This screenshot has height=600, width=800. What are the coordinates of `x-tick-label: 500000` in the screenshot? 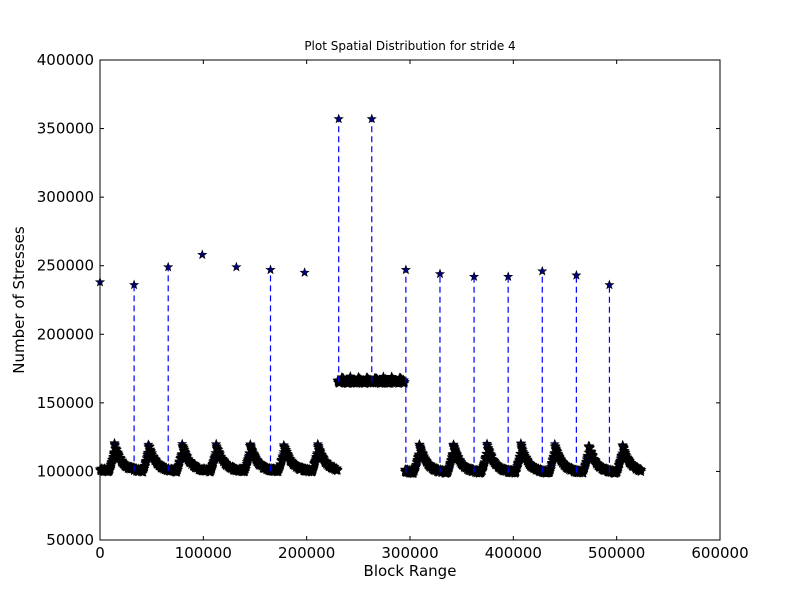 It's located at (616, 553).